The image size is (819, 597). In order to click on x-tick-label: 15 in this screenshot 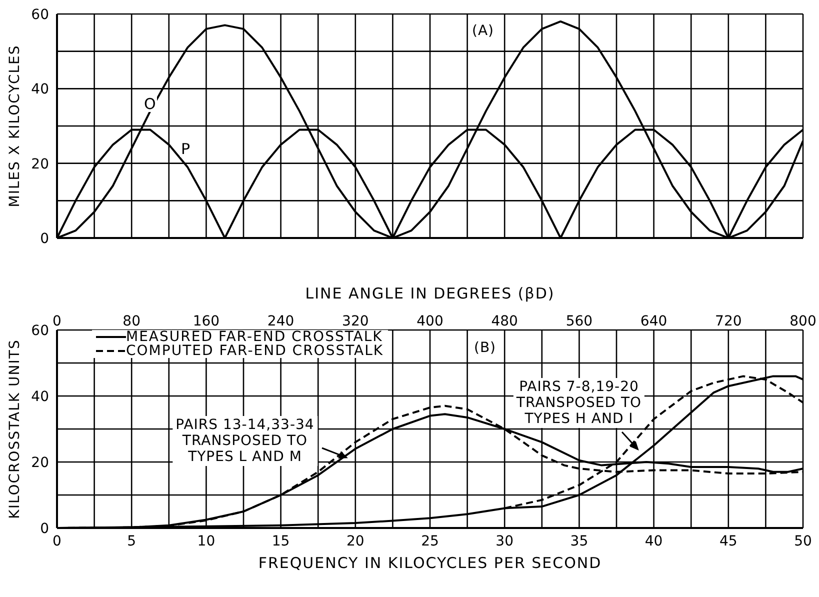, I will do `click(281, 542)`.